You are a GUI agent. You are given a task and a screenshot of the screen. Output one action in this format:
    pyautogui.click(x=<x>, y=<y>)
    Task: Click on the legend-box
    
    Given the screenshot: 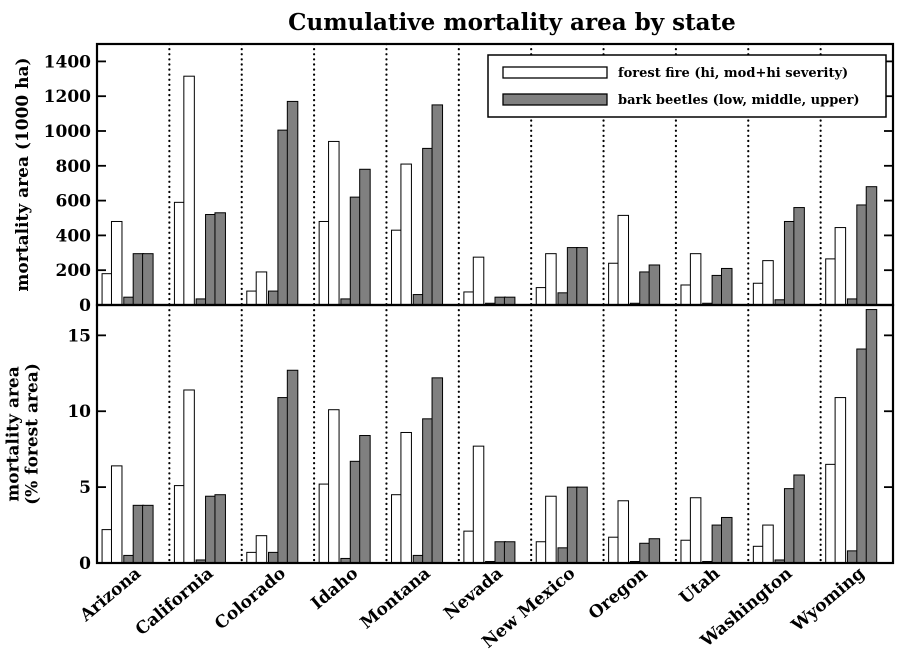 What is the action you would take?
    pyautogui.click(x=687, y=86)
    